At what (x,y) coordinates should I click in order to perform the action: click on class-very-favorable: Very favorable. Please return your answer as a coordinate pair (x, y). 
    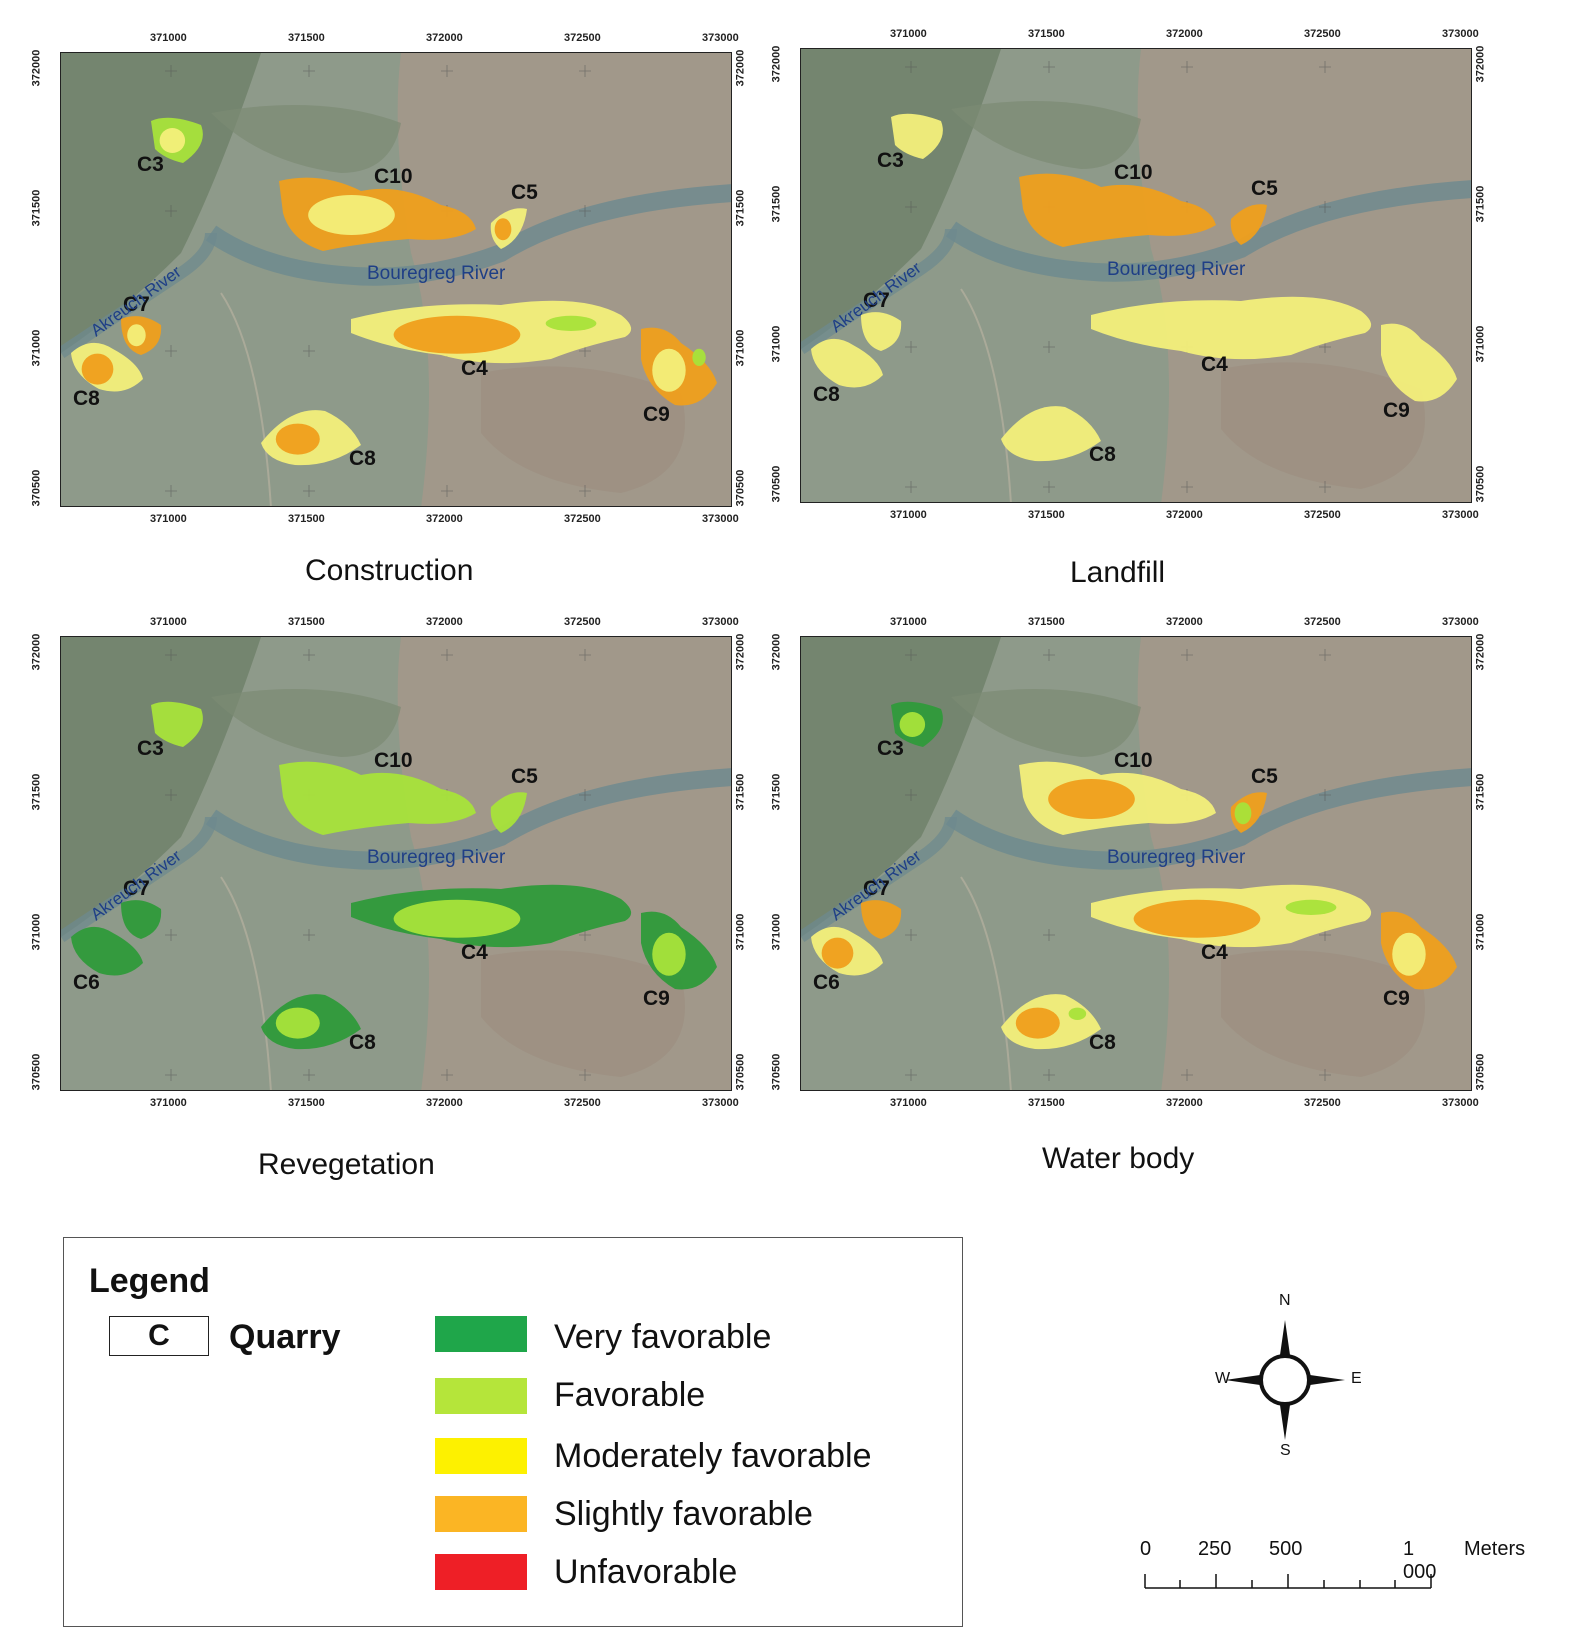
    Looking at the image, I should click on (663, 1337).